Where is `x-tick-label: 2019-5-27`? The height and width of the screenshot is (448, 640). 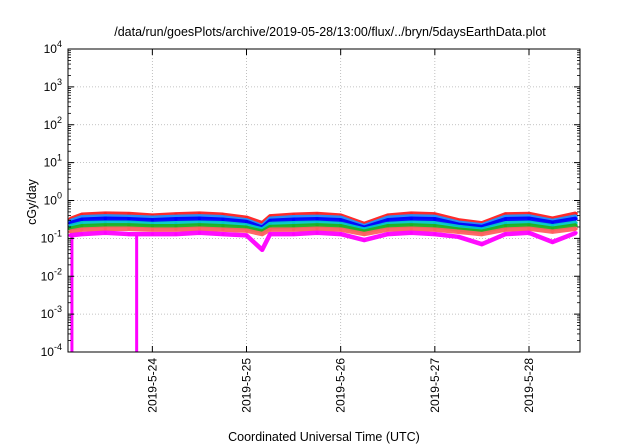
x-tick-label: 2019-5-27 is located at coordinates (435, 385).